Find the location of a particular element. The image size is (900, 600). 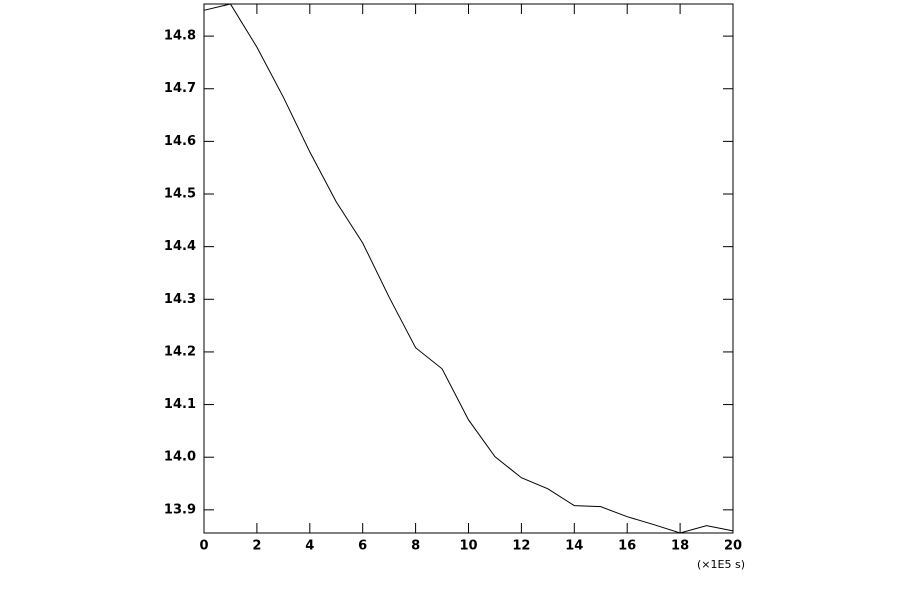

y-tick-label: 14.8 is located at coordinates (180, 36).